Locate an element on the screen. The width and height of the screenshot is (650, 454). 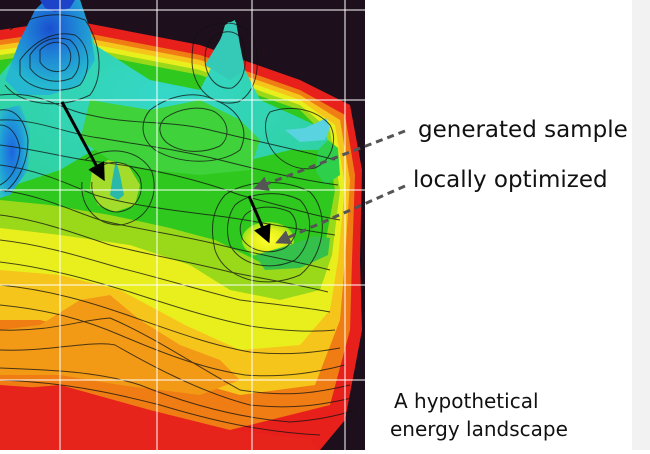
figure-caption: A hypothetical energy landscape is located at coordinates (479, 415).